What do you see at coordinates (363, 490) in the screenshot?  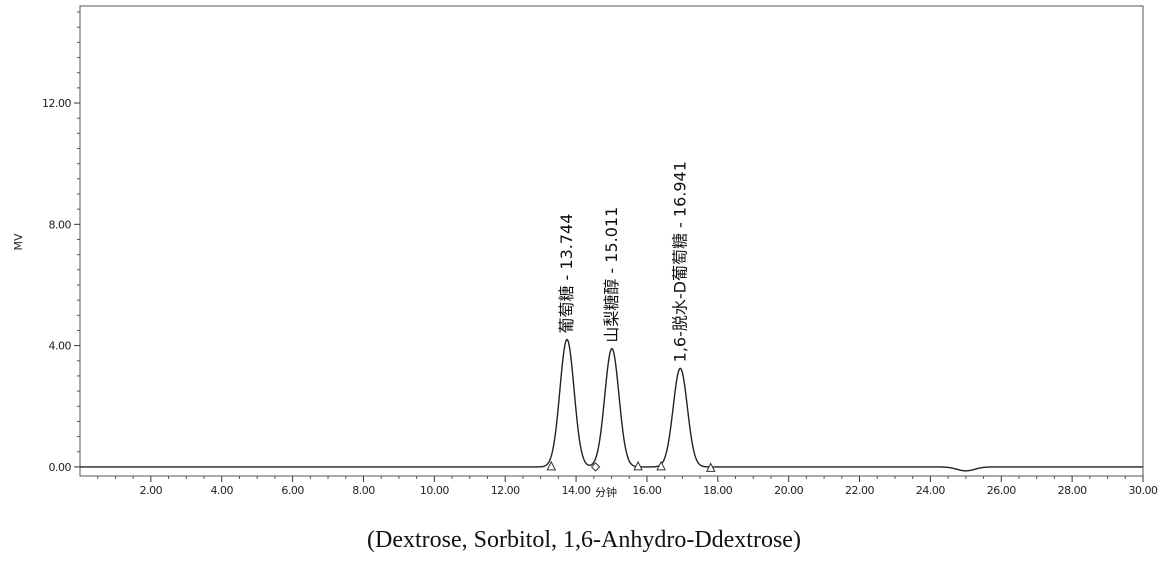 I see `x-tick-label: 8.00` at bounding box center [363, 490].